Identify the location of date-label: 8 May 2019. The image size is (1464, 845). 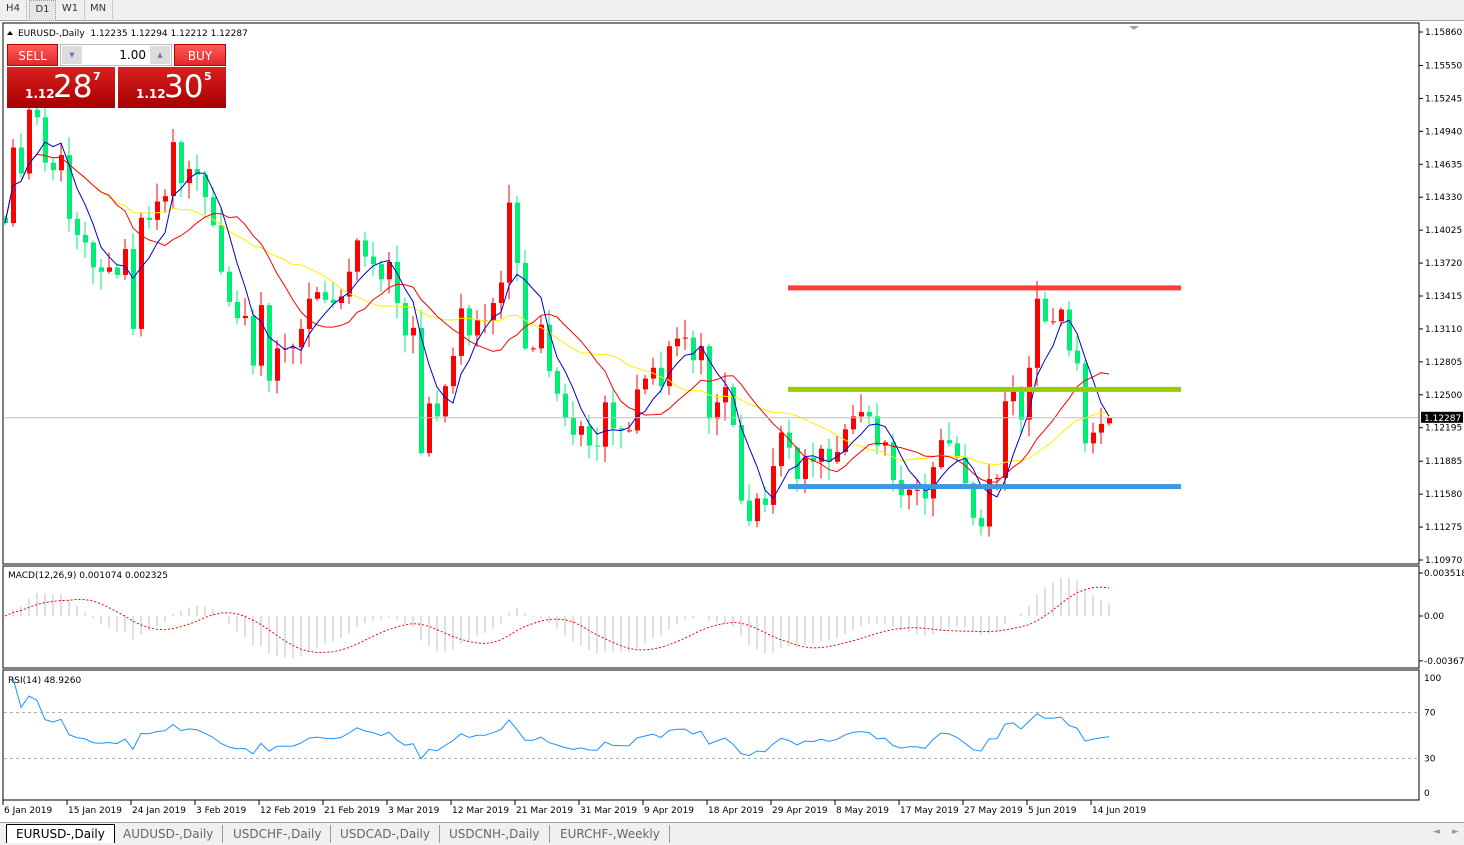
(862, 811).